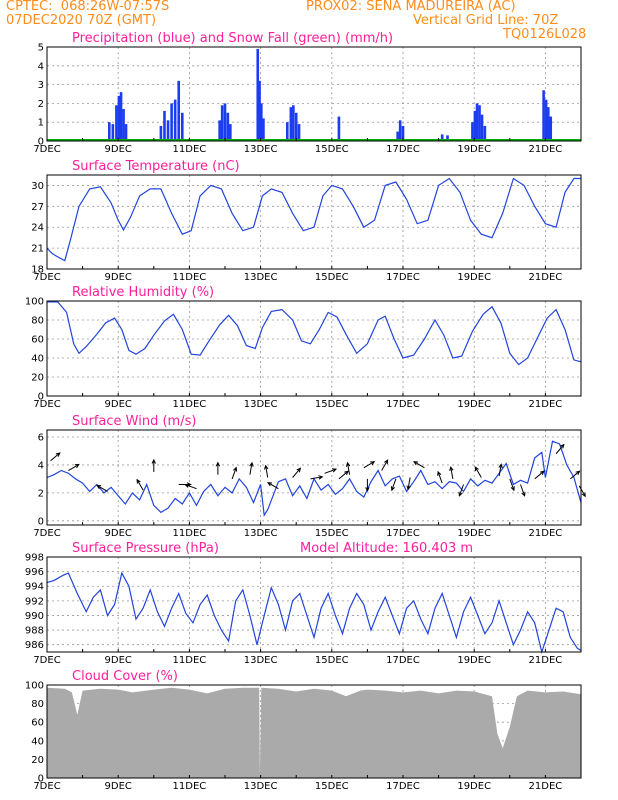 This screenshot has height=800, width=618. What do you see at coordinates (37, 207) in the screenshot?
I see `y-tick-label: 27` at bounding box center [37, 207].